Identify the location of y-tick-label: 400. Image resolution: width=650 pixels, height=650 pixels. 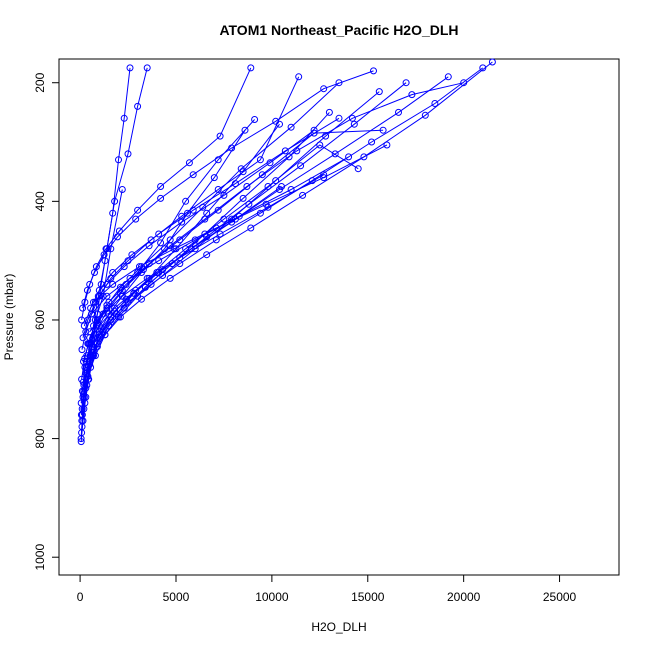
(40, 201).